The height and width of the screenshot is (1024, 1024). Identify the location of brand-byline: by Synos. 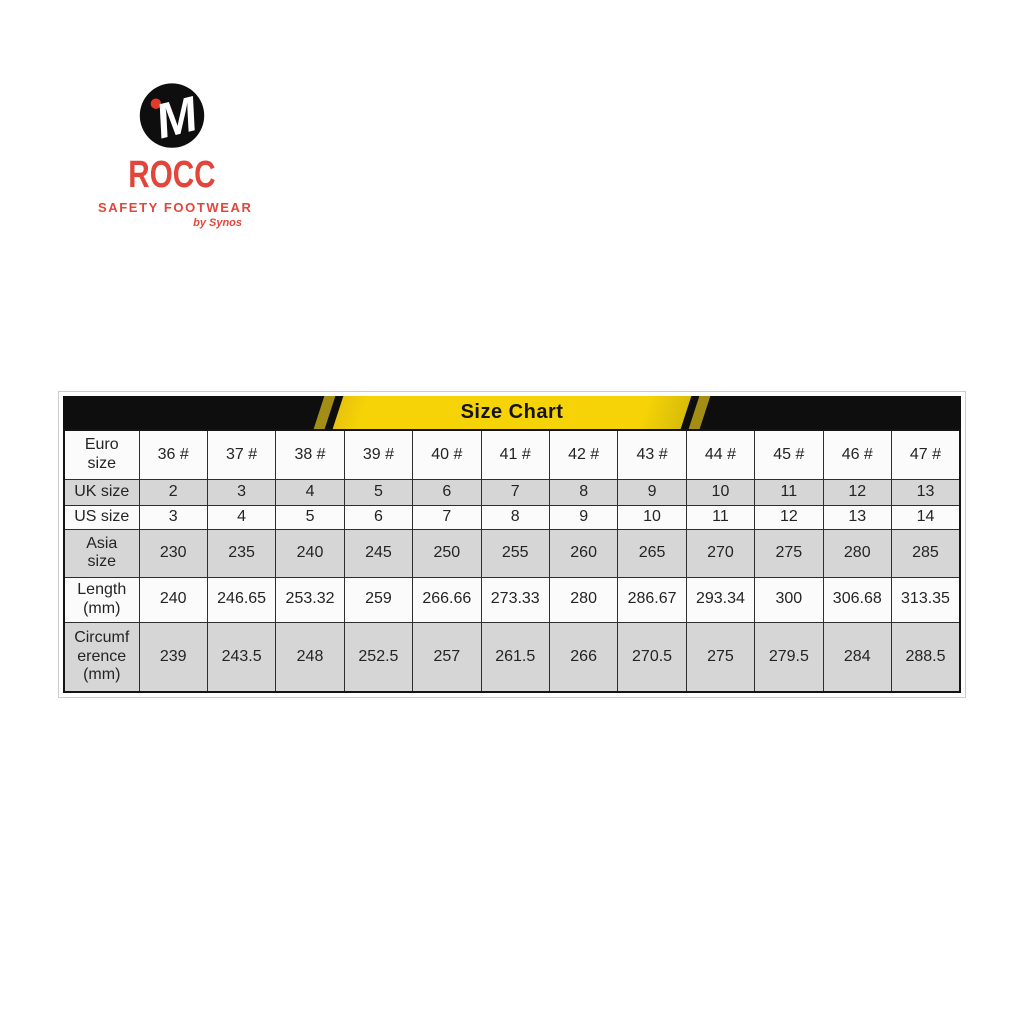
(217, 223).